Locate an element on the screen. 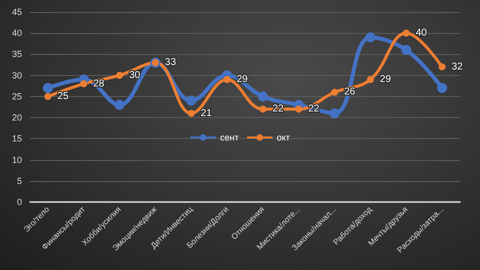 The width and height of the screenshot is (480, 270). data-label: 29 is located at coordinates (386, 80).